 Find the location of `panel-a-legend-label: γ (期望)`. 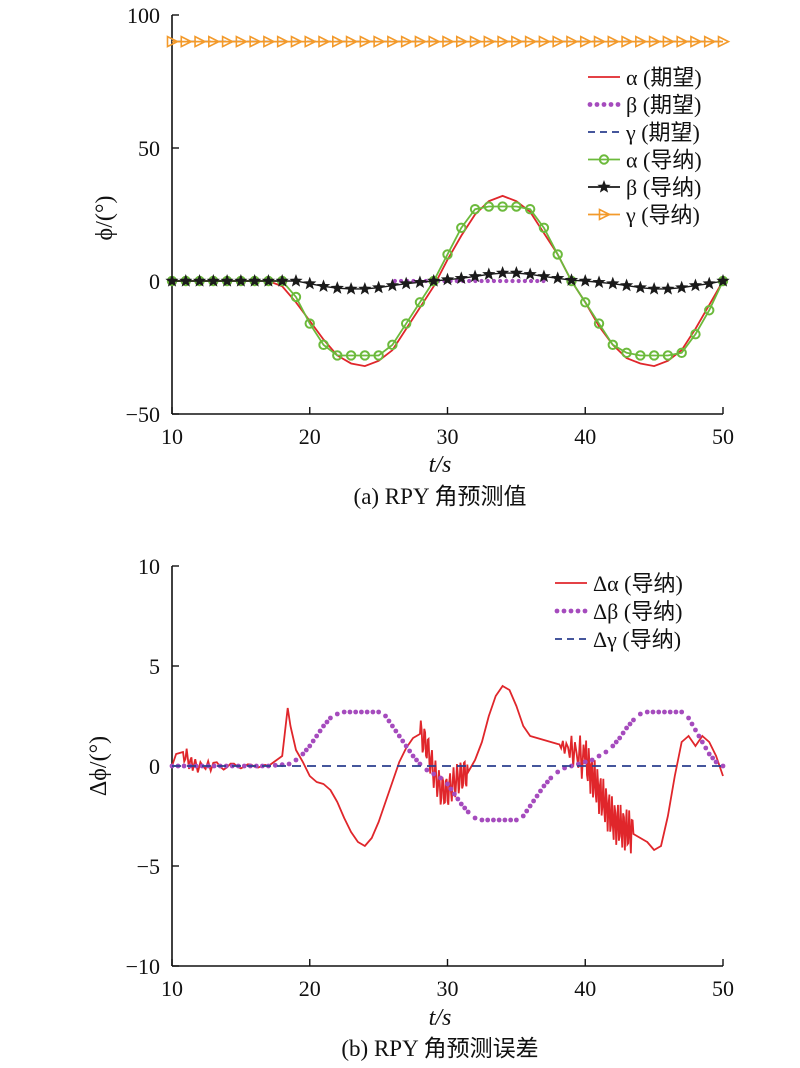

panel-a-legend-label: γ (期望) is located at coordinates (662, 132).